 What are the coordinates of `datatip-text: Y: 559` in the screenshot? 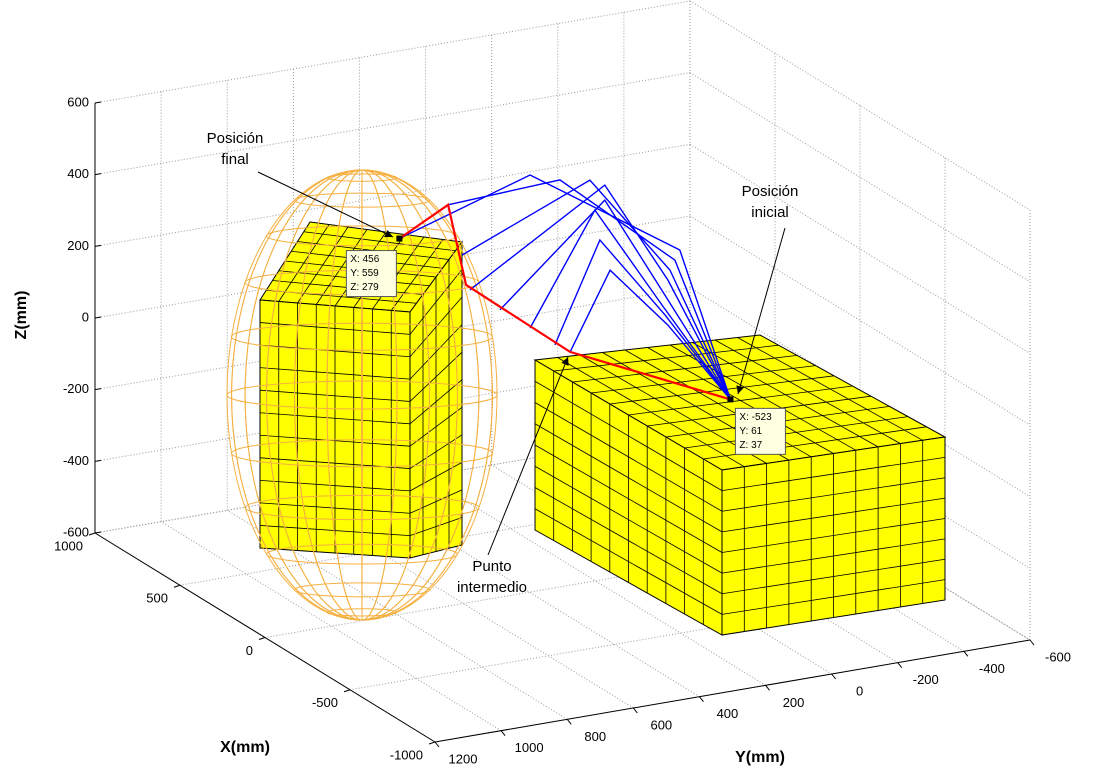 It's located at (364, 273).